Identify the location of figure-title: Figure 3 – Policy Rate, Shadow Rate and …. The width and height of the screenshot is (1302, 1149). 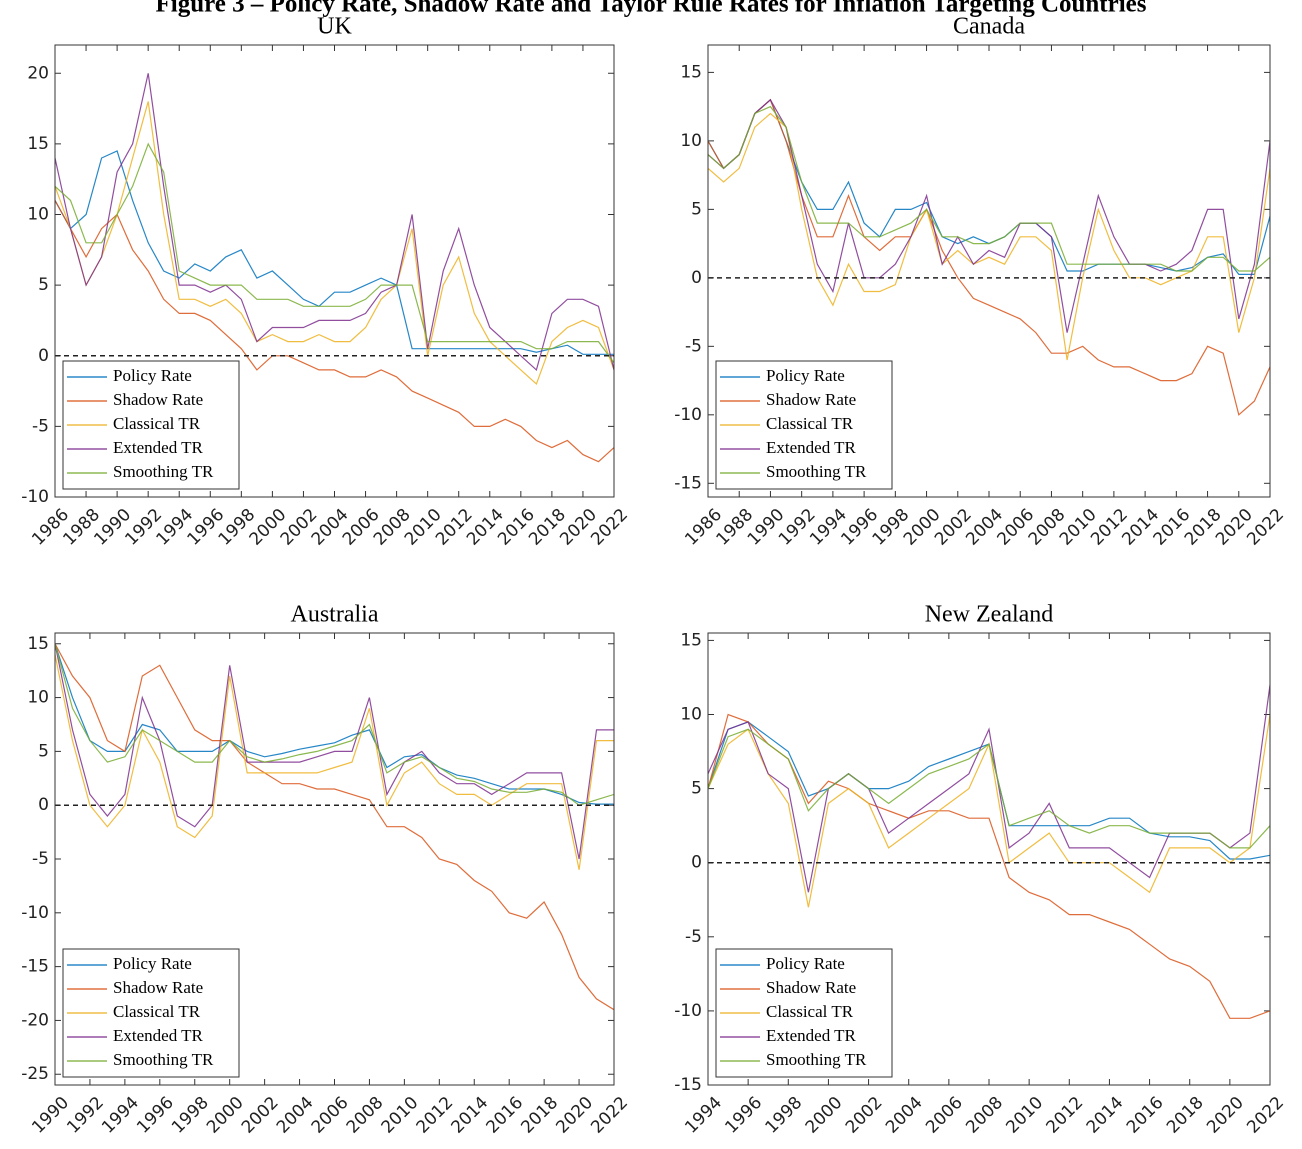
(650, 9).